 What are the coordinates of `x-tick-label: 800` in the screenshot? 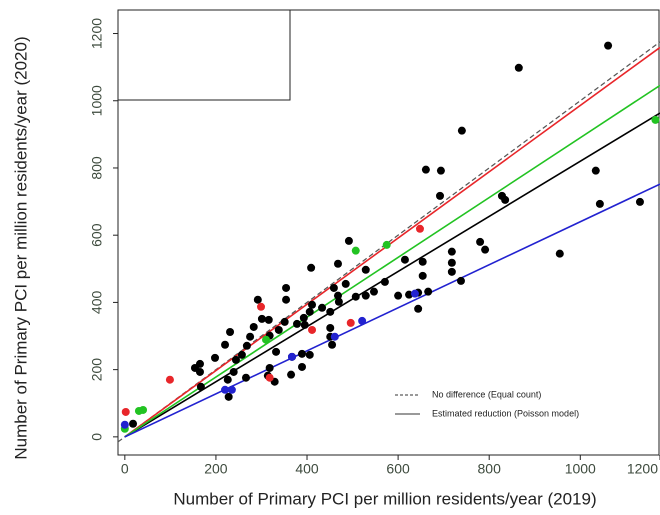 It's located at (490, 469).